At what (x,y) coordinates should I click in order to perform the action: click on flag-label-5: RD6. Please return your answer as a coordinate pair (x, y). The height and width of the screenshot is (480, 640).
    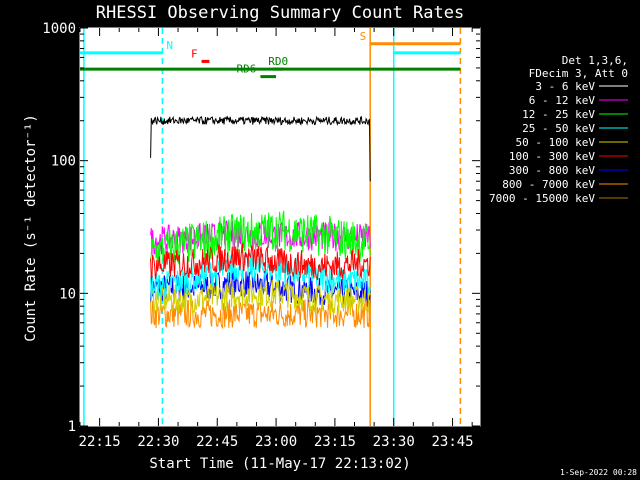
    Looking at the image, I should click on (247, 69).